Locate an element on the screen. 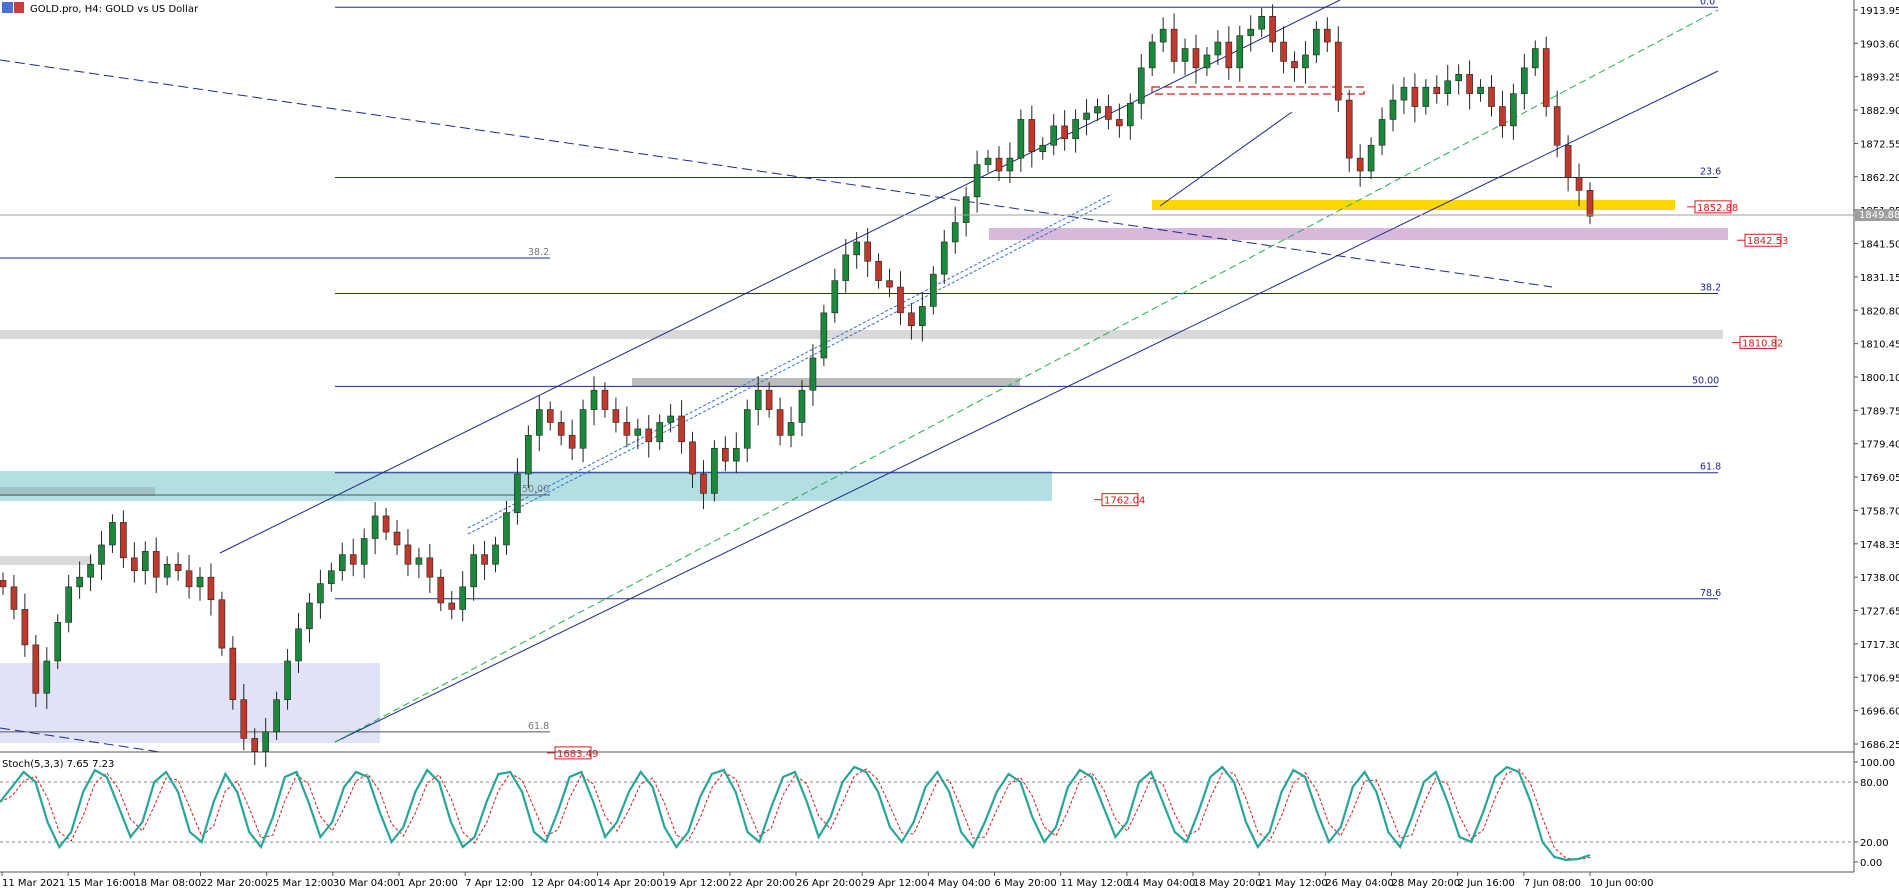 The height and width of the screenshot is (891, 1899). price-tag-value: 1683.49 is located at coordinates (577, 754).